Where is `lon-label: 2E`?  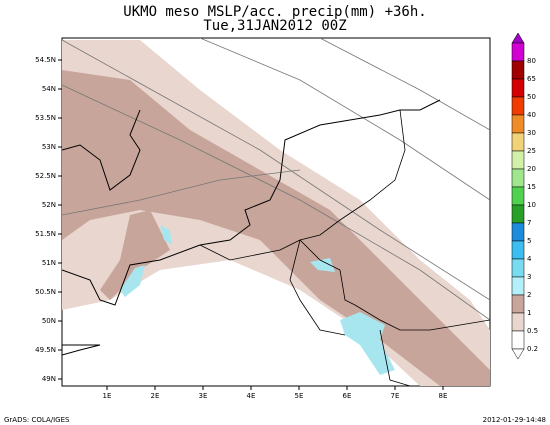
lon-label: 2E is located at coordinates (155, 396).